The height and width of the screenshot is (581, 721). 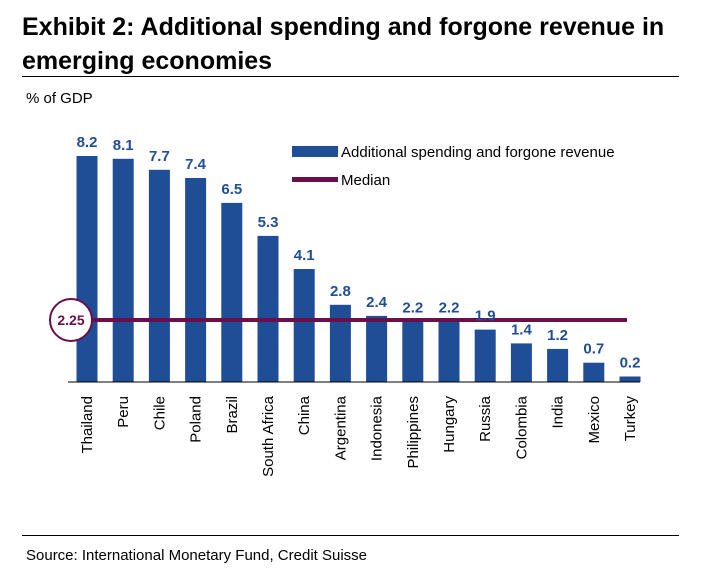 What do you see at coordinates (159, 156) in the screenshot?
I see `value-label-chile: 7.7` at bounding box center [159, 156].